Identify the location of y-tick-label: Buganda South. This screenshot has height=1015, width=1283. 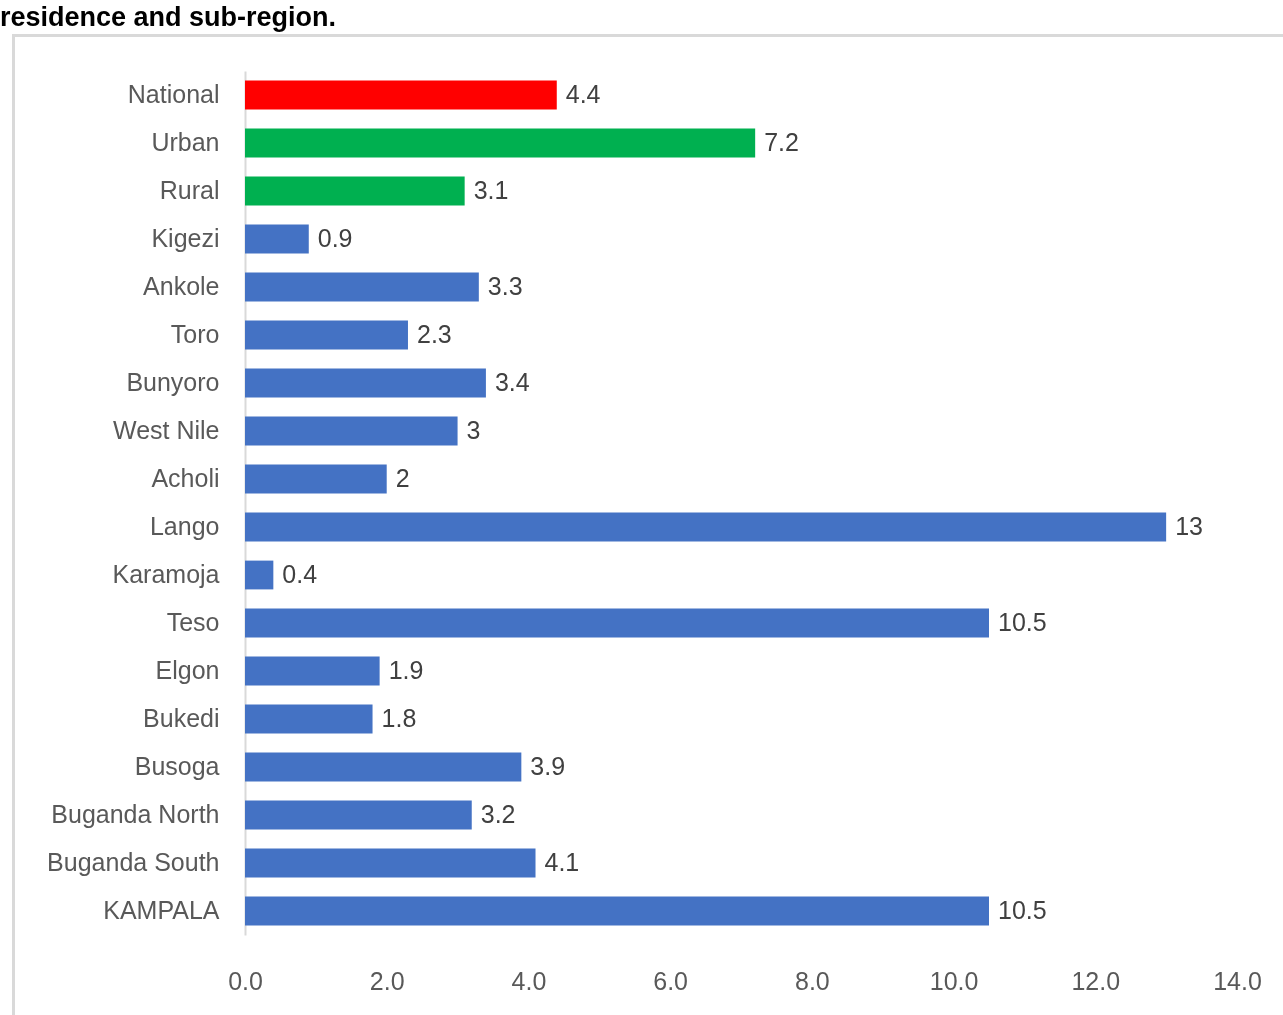
(133, 862).